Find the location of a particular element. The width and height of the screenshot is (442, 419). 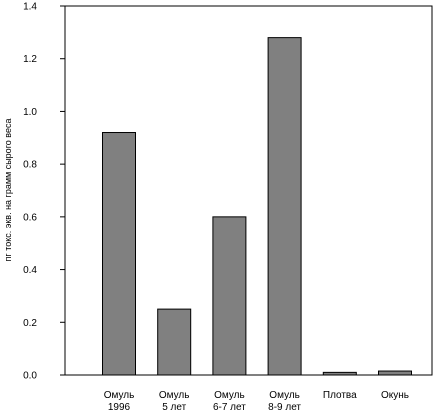

x-tick-label-line: 5 лет is located at coordinates (174, 407).